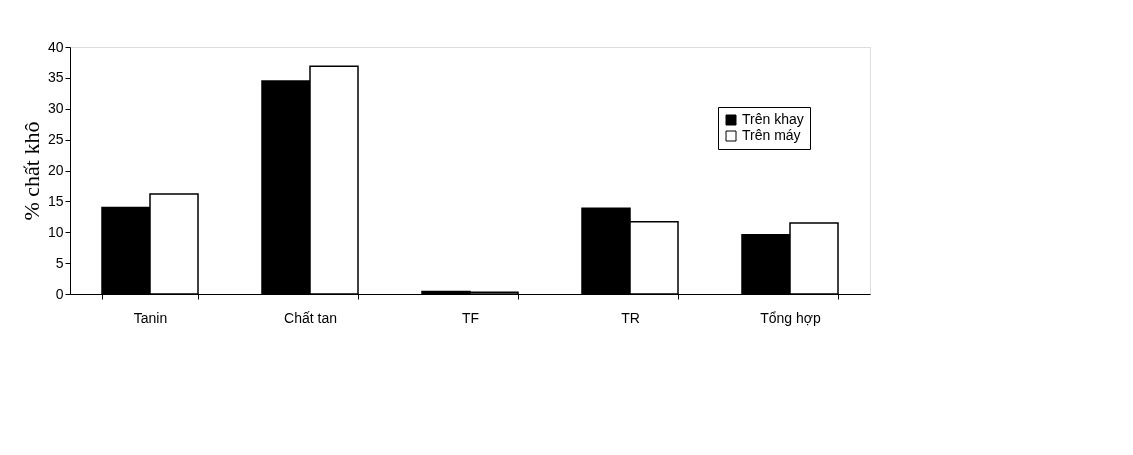 This screenshot has width=1133, height=455. Describe the element at coordinates (470, 317) in the screenshot. I see `x-tick-label: TF` at that location.